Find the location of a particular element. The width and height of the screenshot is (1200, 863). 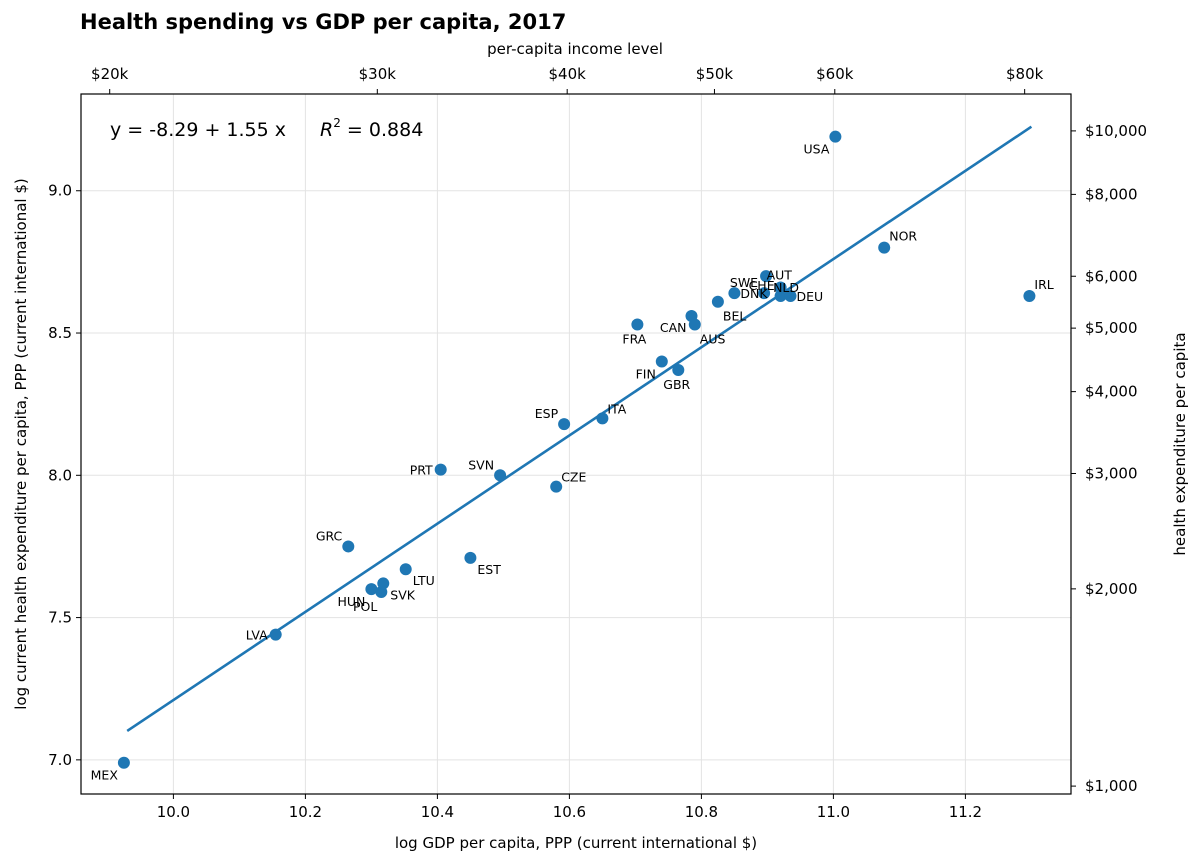

top-x-axis: $20k $30k $40k $50k $60k $80k is located at coordinates (567, 79).